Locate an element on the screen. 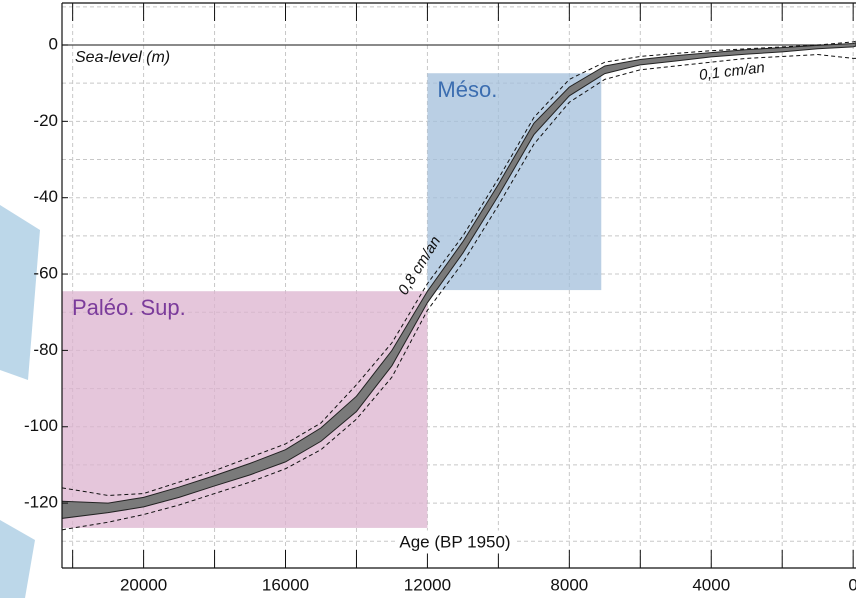 The width and height of the screenshot is (856, 603). x-tick-label: 0 is located at coordinates (852, 584).